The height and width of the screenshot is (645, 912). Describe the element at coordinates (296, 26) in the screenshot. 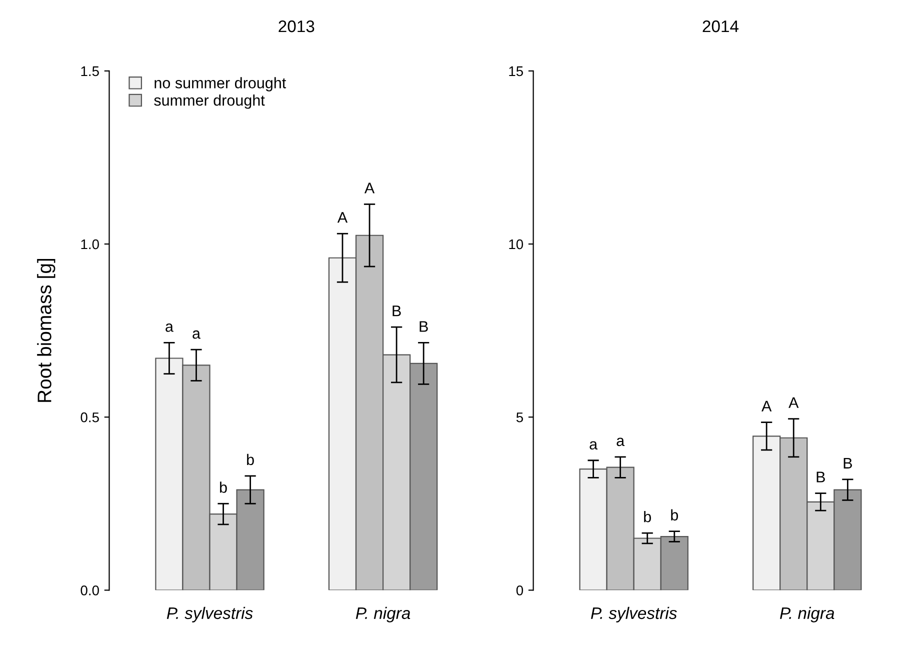

I see `chart-title: 2013` at that location.